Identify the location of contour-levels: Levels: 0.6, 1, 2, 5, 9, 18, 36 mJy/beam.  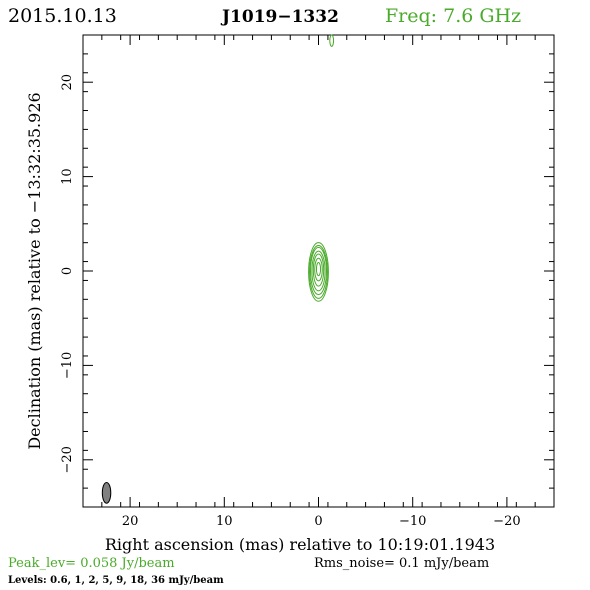
(116, 580).